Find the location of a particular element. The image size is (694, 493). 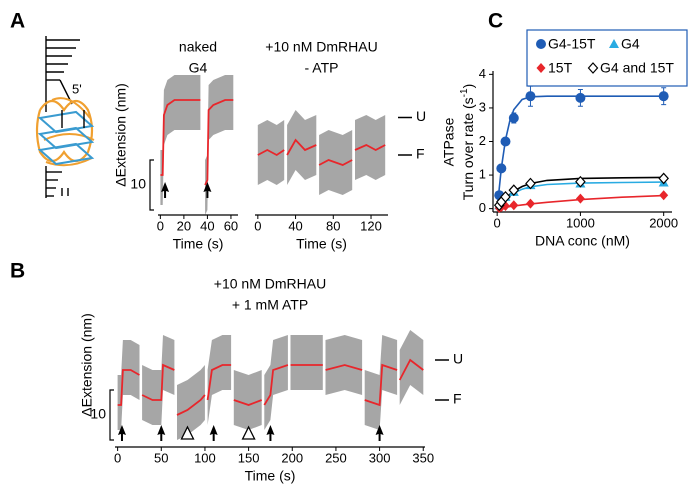

x-tick-label: 60 is located at coordinates (231, 225).